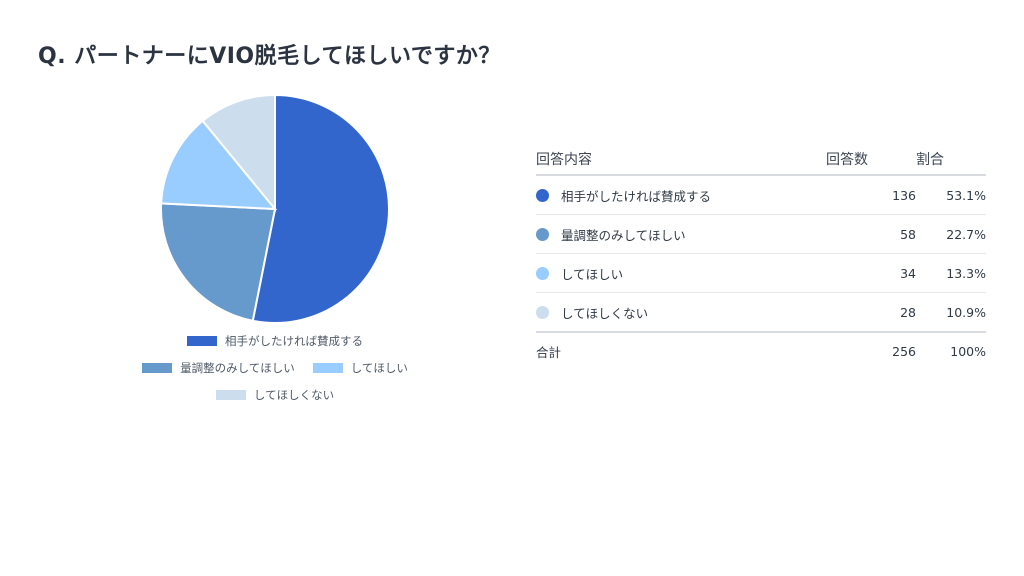 The width and height of the screenshot is (1024, 576). What do you see at coordinates (269, 56) in the screenshot?
I see `question-title: Q. パートナーにVIO脱毛してほしいですか？` at bounding box center [269, 56].